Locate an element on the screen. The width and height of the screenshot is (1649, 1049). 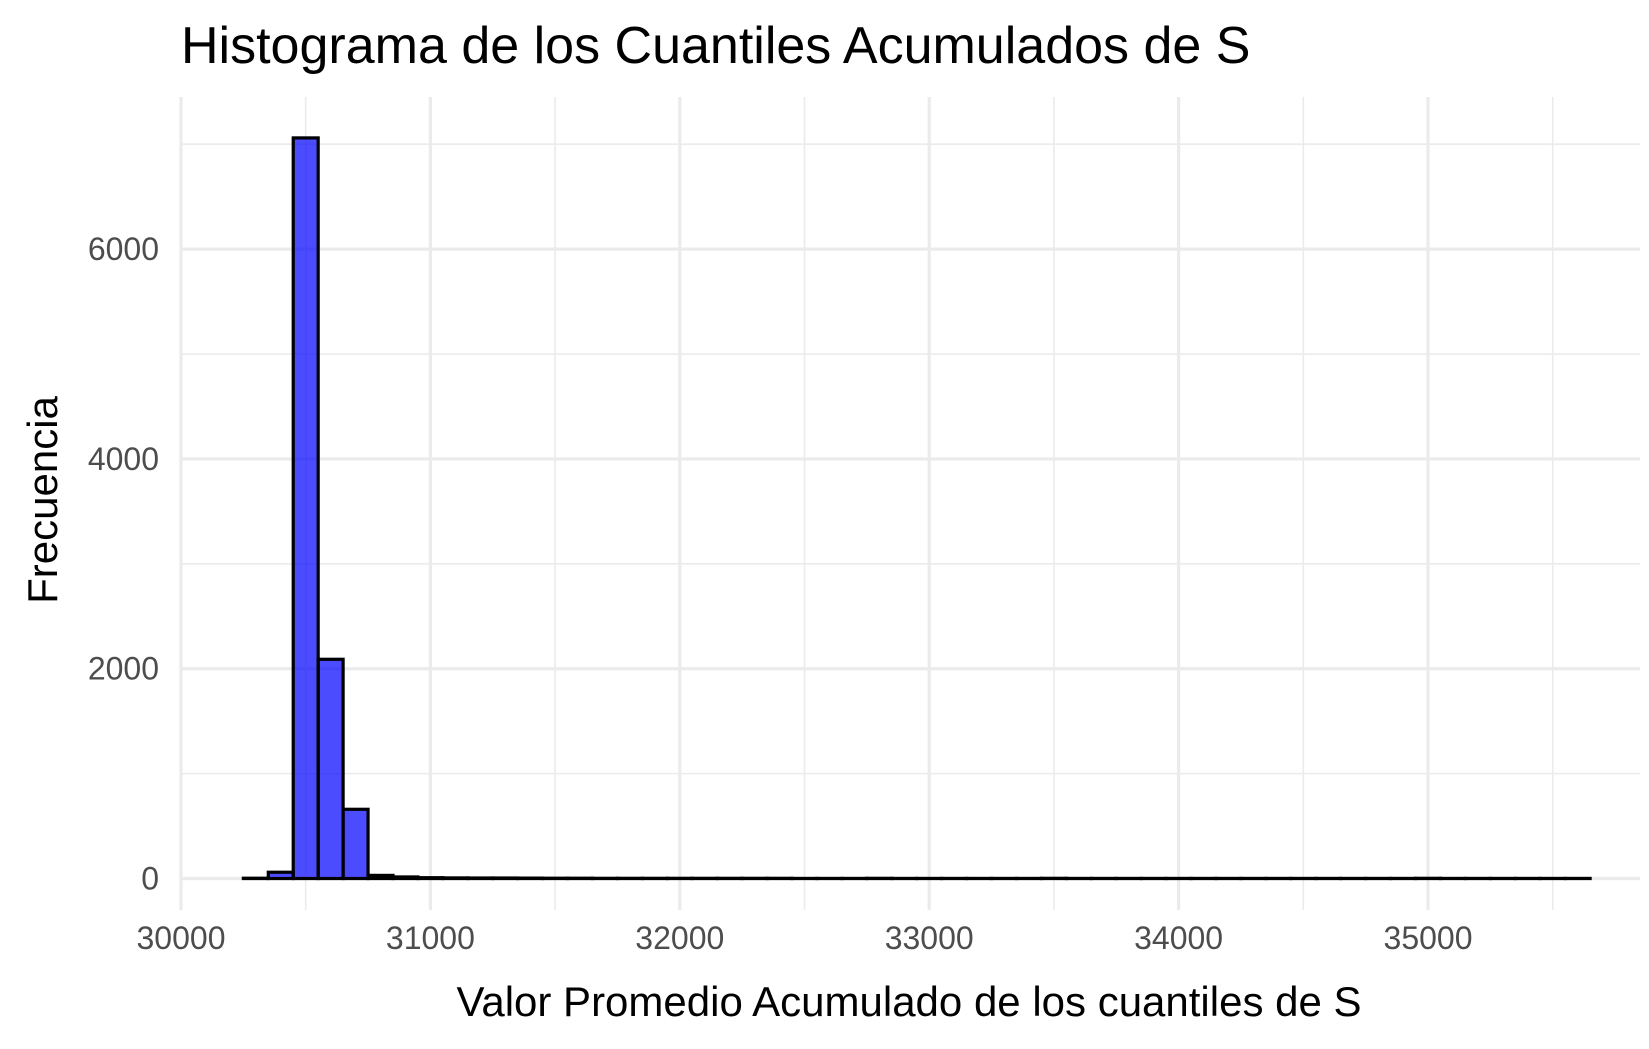
x-tick-label: 35000 is located at coordinates (1428, 938).